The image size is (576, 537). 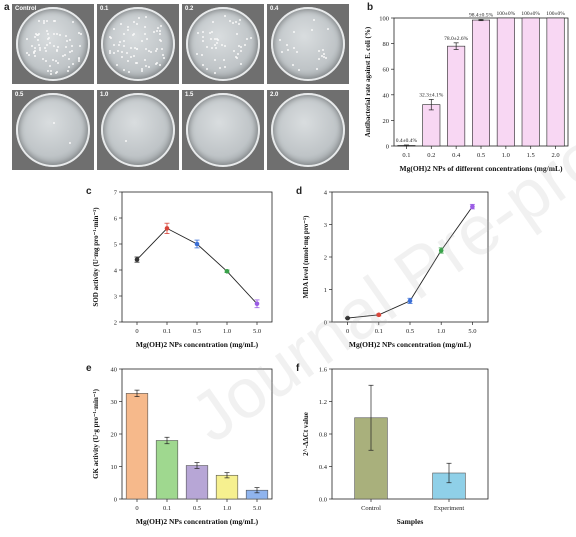 I want to click on x-tick-label: 1.0, so click(x=441, y=331).